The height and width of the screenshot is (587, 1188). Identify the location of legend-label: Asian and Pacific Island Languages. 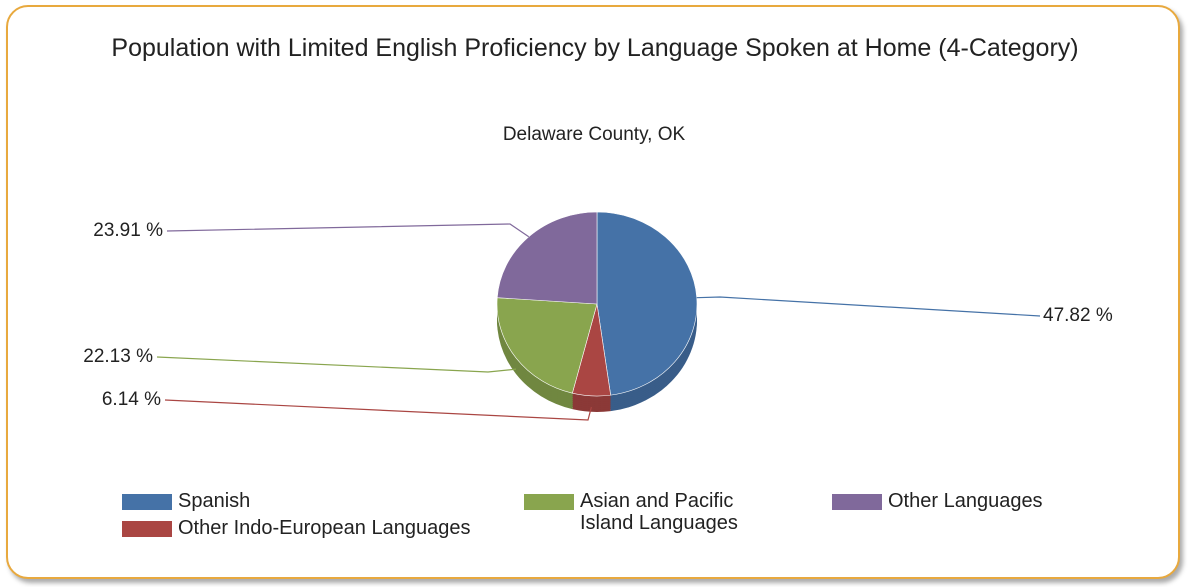
(659, 512).